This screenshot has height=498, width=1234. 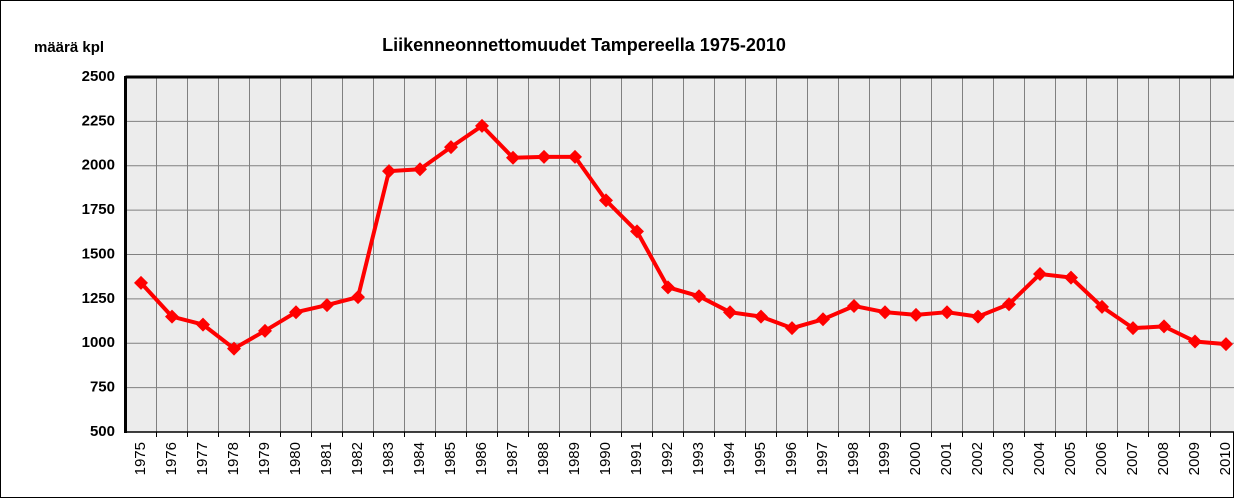 What do you see at coordinates (102, 431) in the screenshot?
I see `y-tick-label: 500` at bounding box center [102, 431].